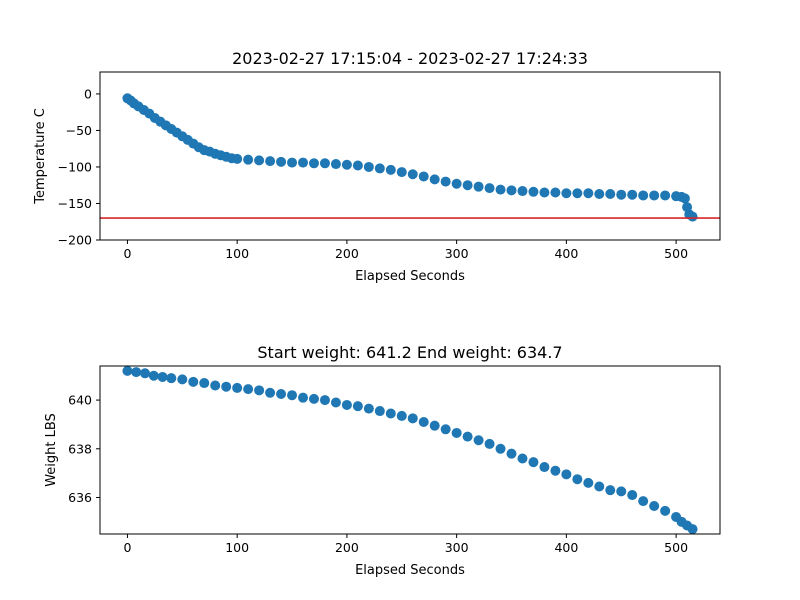  What do you see at coordinates (80, 448) in the screenshot?
I see `weight-y-tick-label: 638` at bounding box center [80, 448].